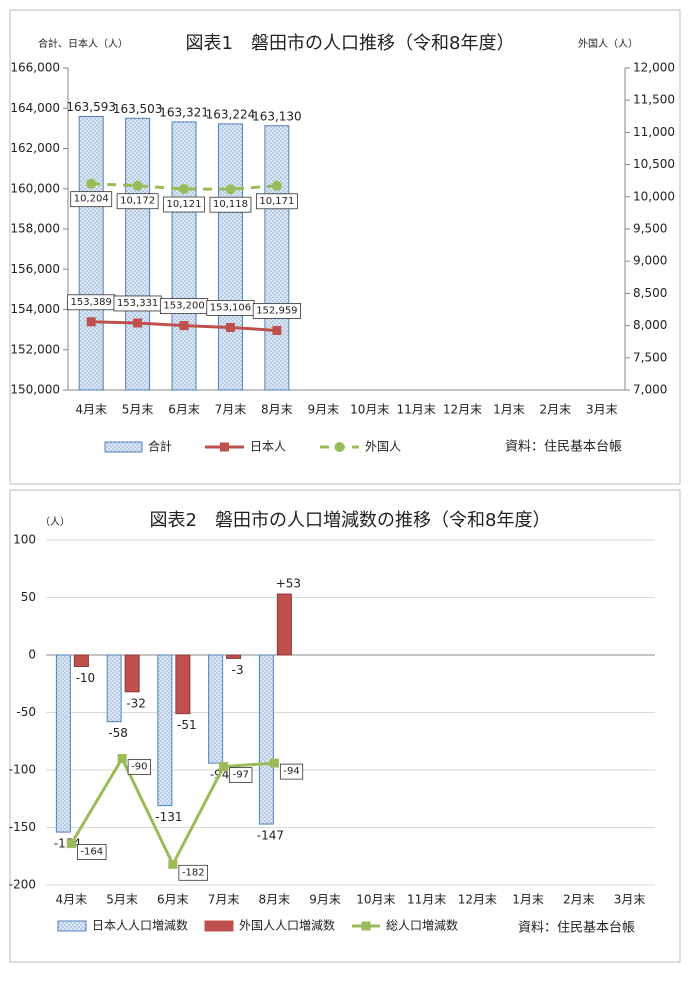 Image resolution: width=700 pixels, height=988 pixels. I want to click on data-label: -32, so click(136, 703).